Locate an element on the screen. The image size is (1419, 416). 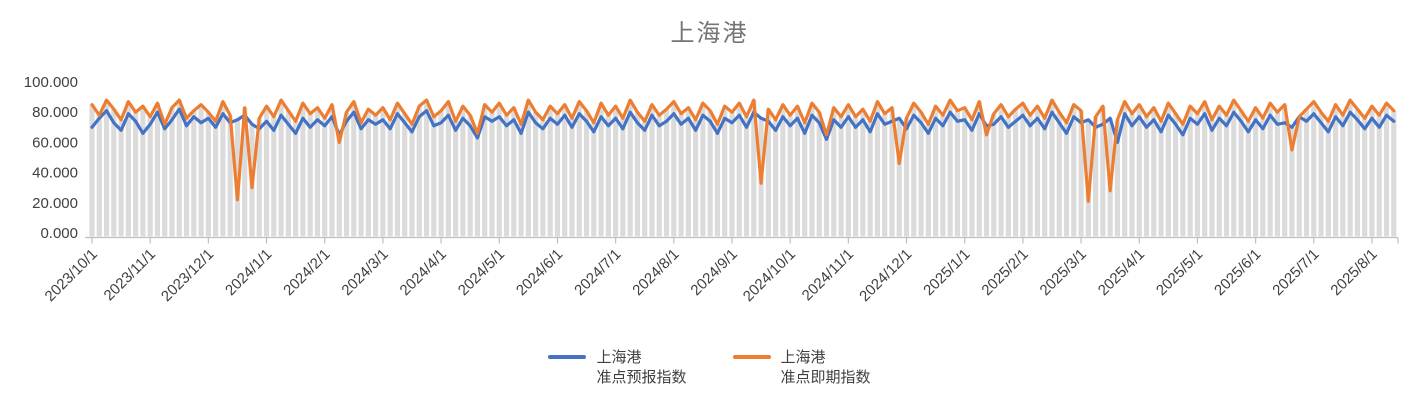
legend-item-spot: 上海港 准点即期指数 is located at coordinates (801, 368).